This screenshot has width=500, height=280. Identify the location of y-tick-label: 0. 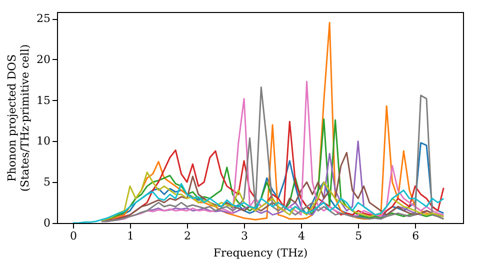
(47, 223).